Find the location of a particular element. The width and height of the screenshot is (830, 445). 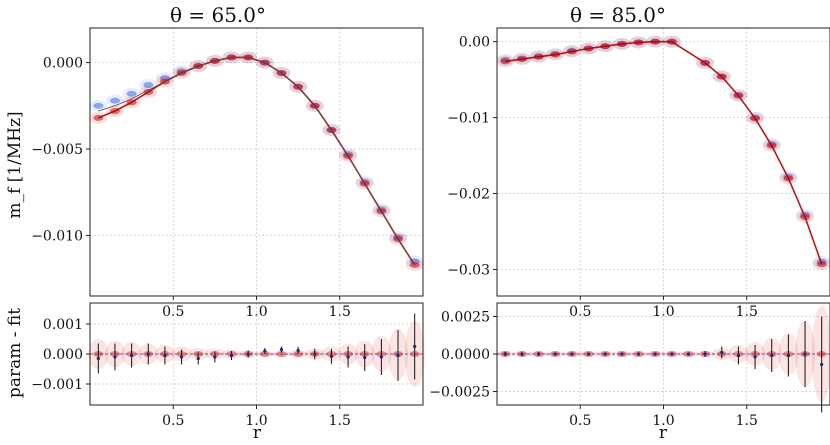

residual-point is located at coordinates (281, 354).